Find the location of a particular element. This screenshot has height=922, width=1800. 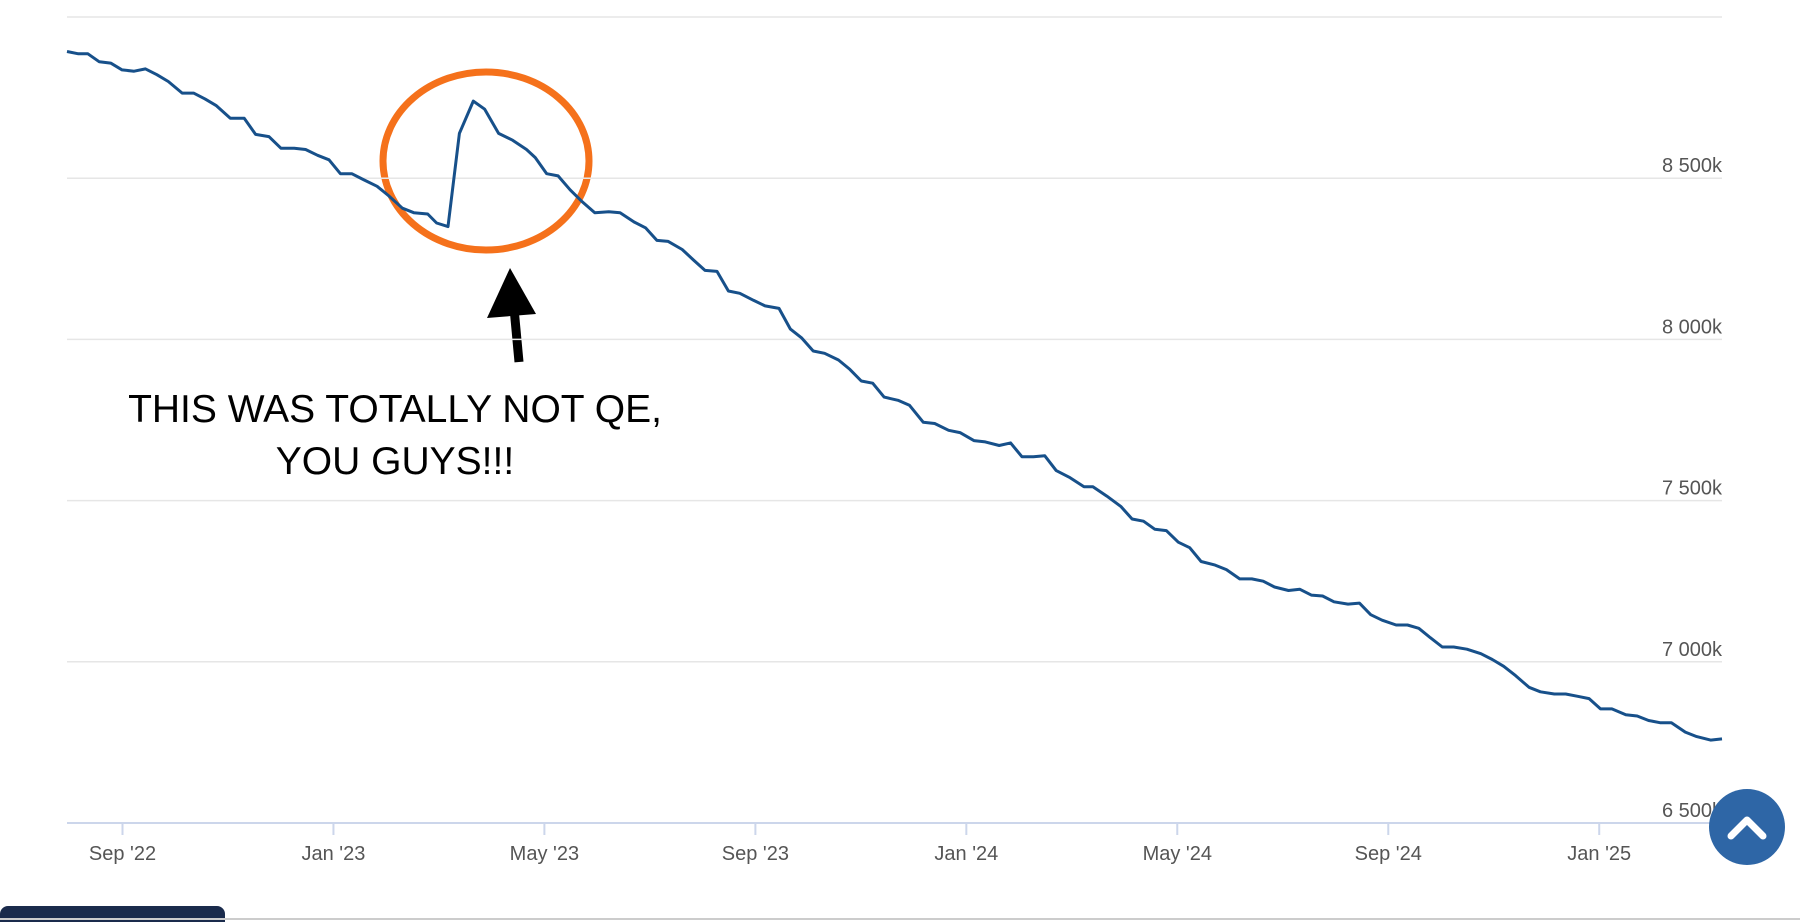

highlight-ellipse is located at coordinates (486, 161).